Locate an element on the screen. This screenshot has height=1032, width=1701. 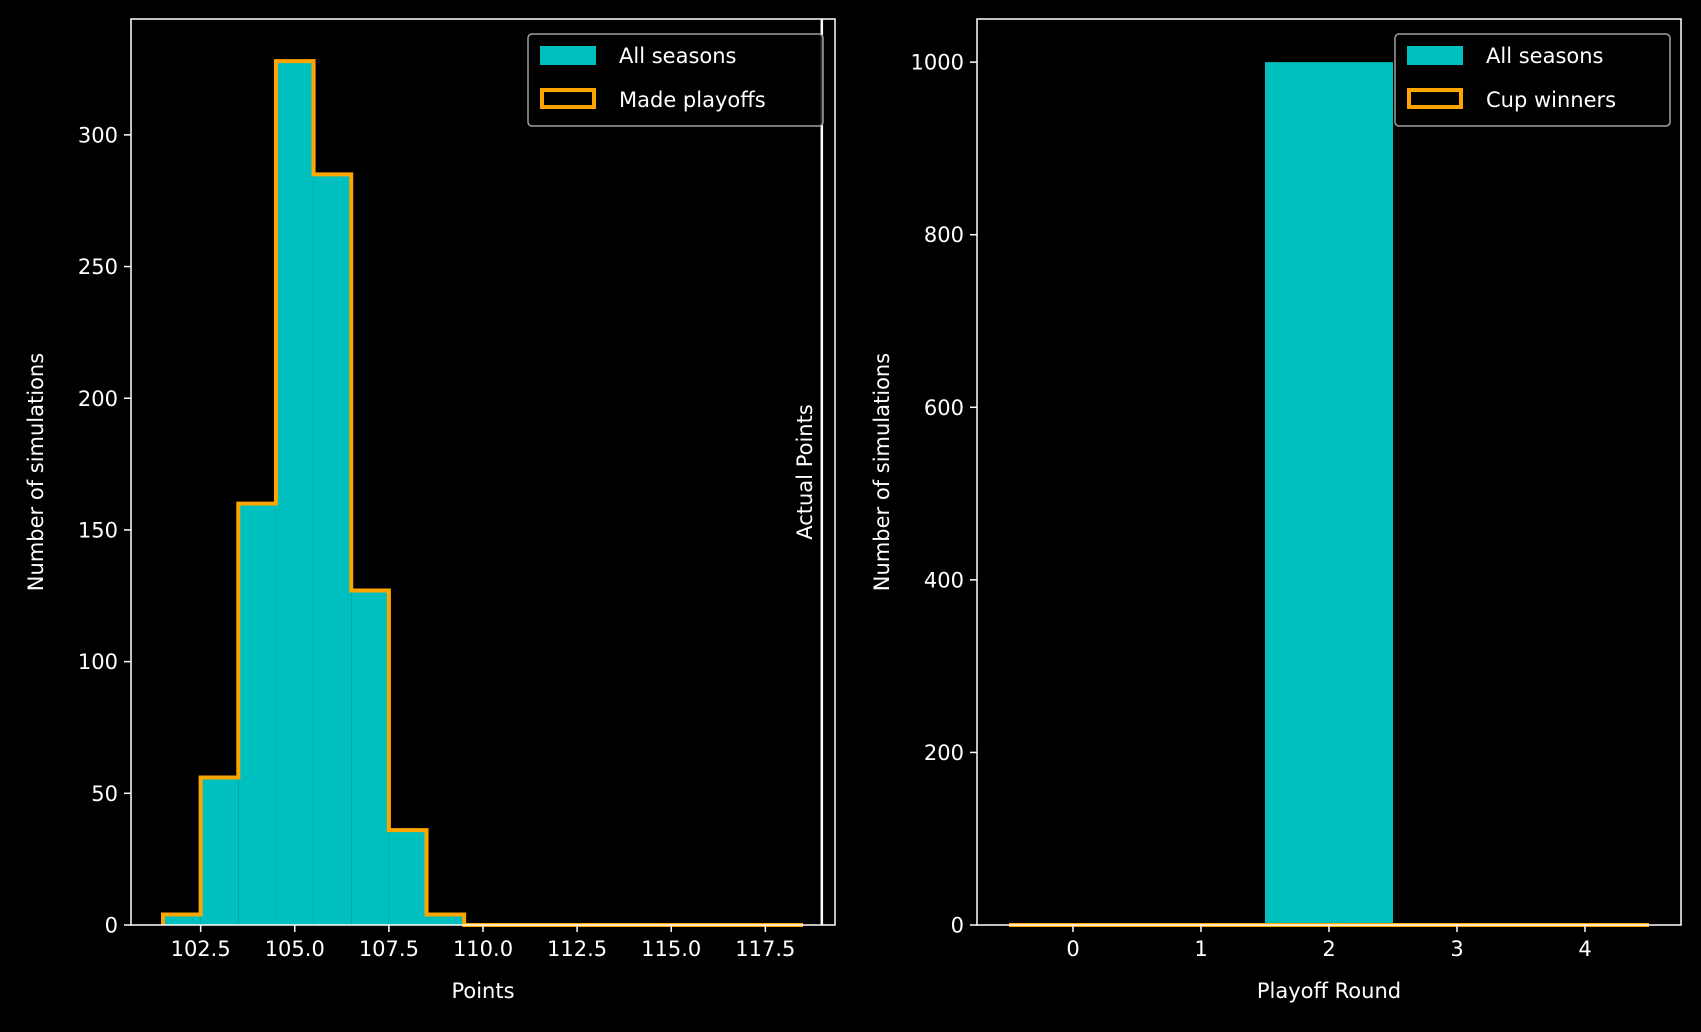
x-axis-label: Playoff Round is located at coordinates (1329, 991).